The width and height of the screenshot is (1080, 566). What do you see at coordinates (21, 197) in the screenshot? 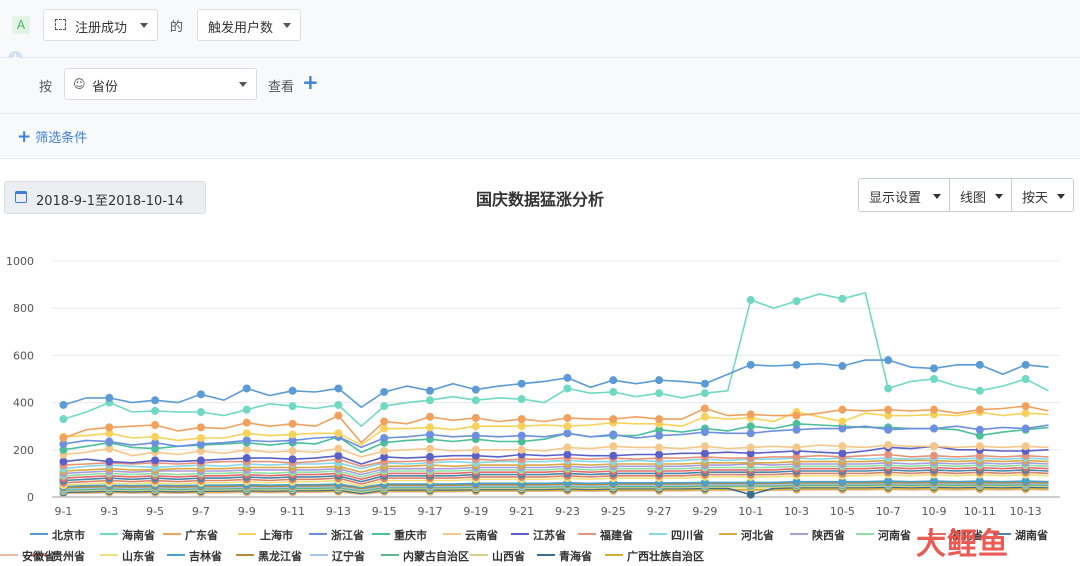
I see `calendar-icon` at bounding box center [21, 197].